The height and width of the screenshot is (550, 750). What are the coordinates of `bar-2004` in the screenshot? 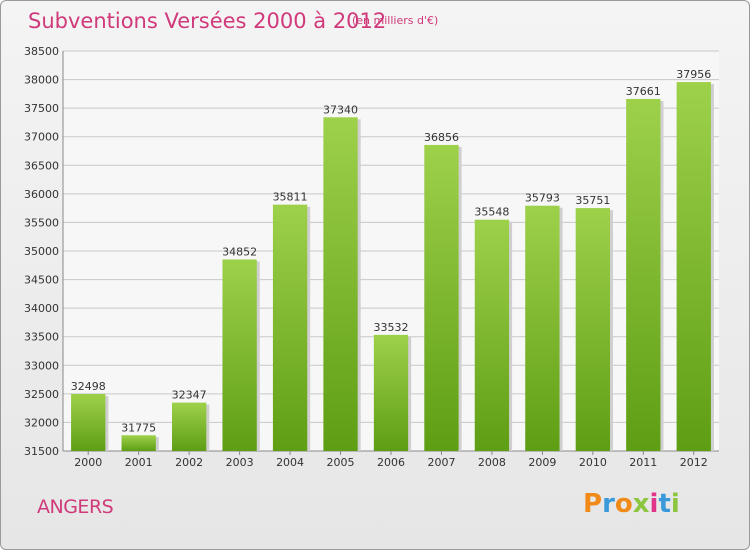 It's located at (290, 327).